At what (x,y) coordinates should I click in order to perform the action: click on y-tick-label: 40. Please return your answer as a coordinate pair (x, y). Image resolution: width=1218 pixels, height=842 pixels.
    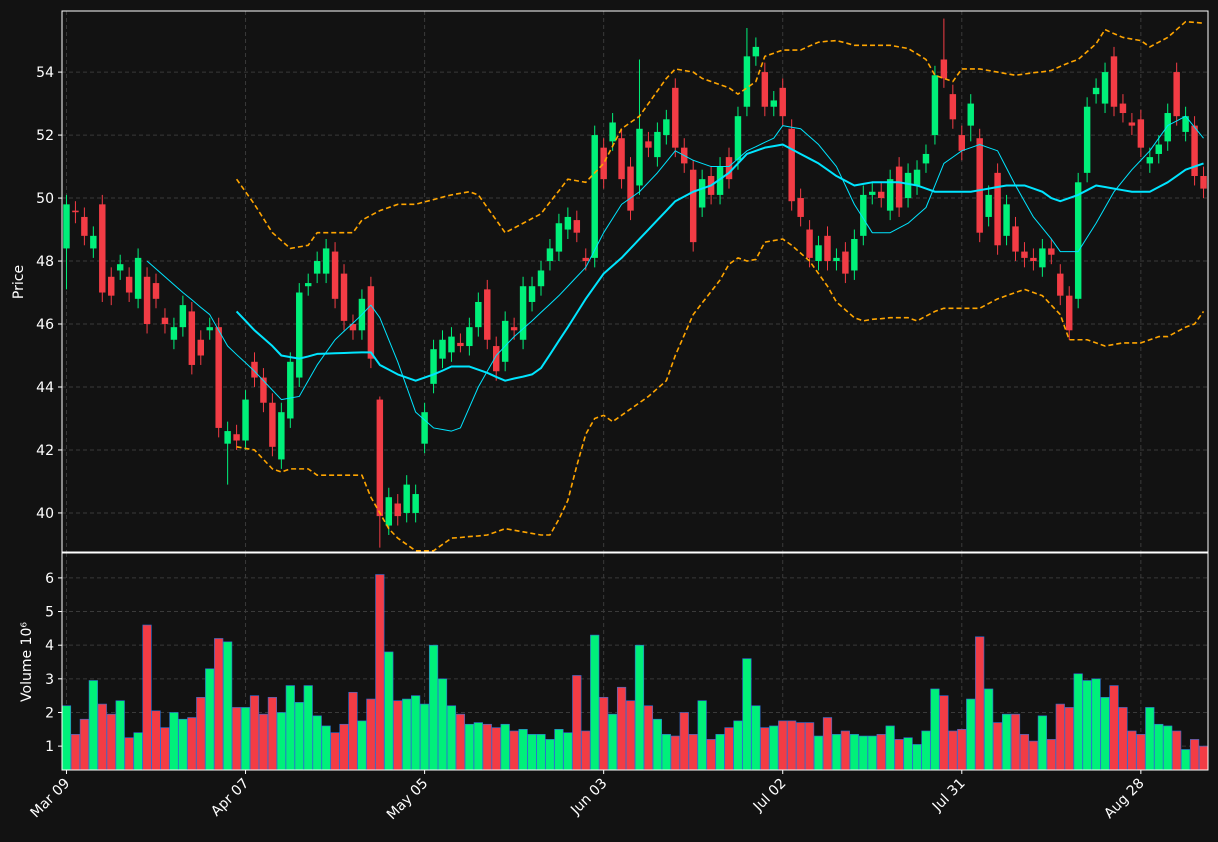
    Looking at the image, I should click on (45, 514).